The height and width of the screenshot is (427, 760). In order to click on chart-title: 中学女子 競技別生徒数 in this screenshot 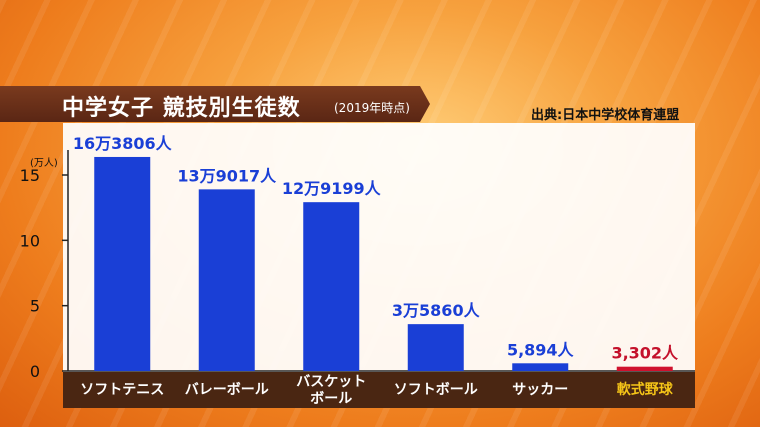, I will do `click(181, 108)`.